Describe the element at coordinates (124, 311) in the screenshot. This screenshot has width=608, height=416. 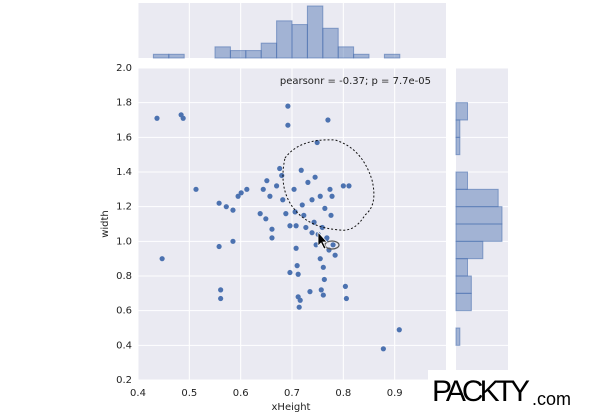
I see `y-tick-label: 0.6` at that location.